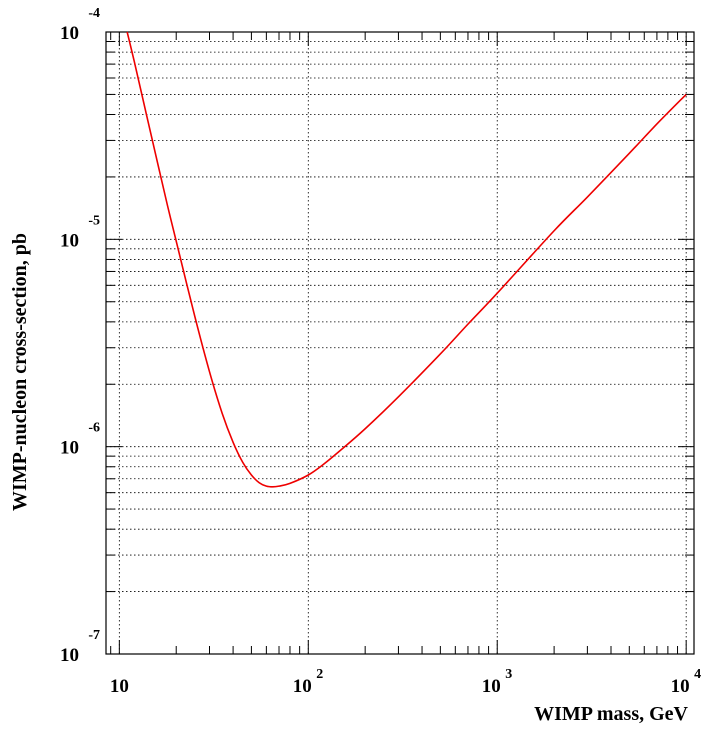 The width and height of the screenshot is (703, 731). What do you see at coordinates (94, 635) in the screenshot?
I see `y-tick-exponent: -7` at bounding box center [94, 635].